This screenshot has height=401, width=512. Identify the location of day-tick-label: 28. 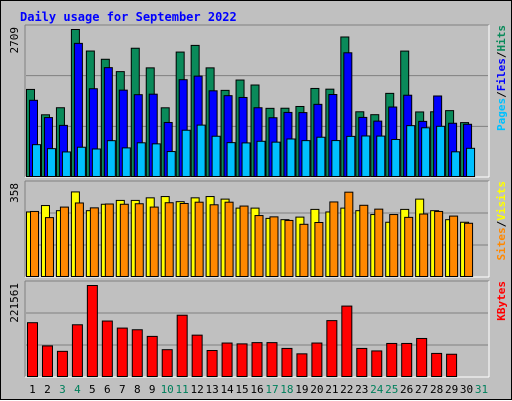
(436, 389).